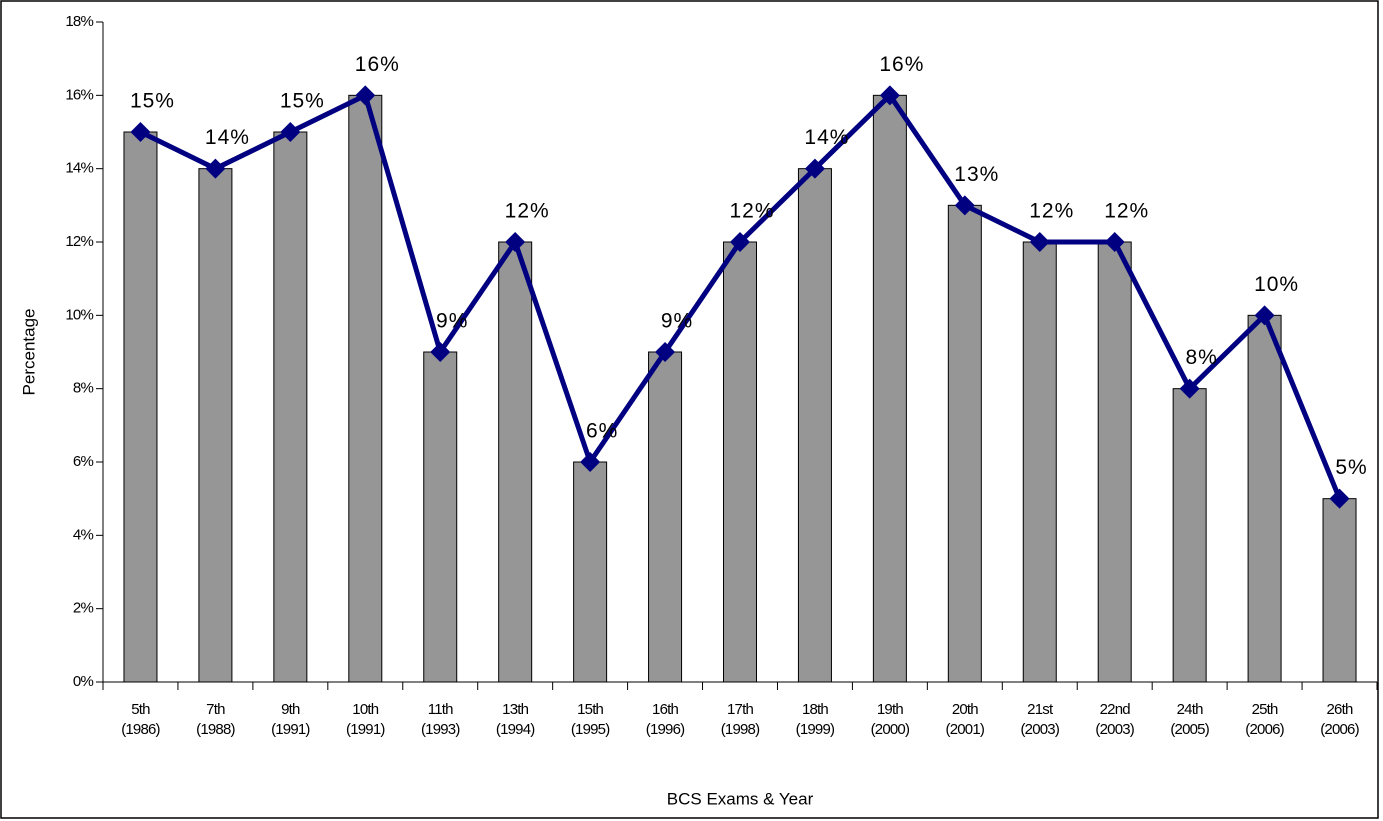 The width and height of the screenshot is (1383, 821). What do you see at coordinates (1276, 284) in the screenshot?
I see `data-label: 10%` at bounding box center [1276, 284].